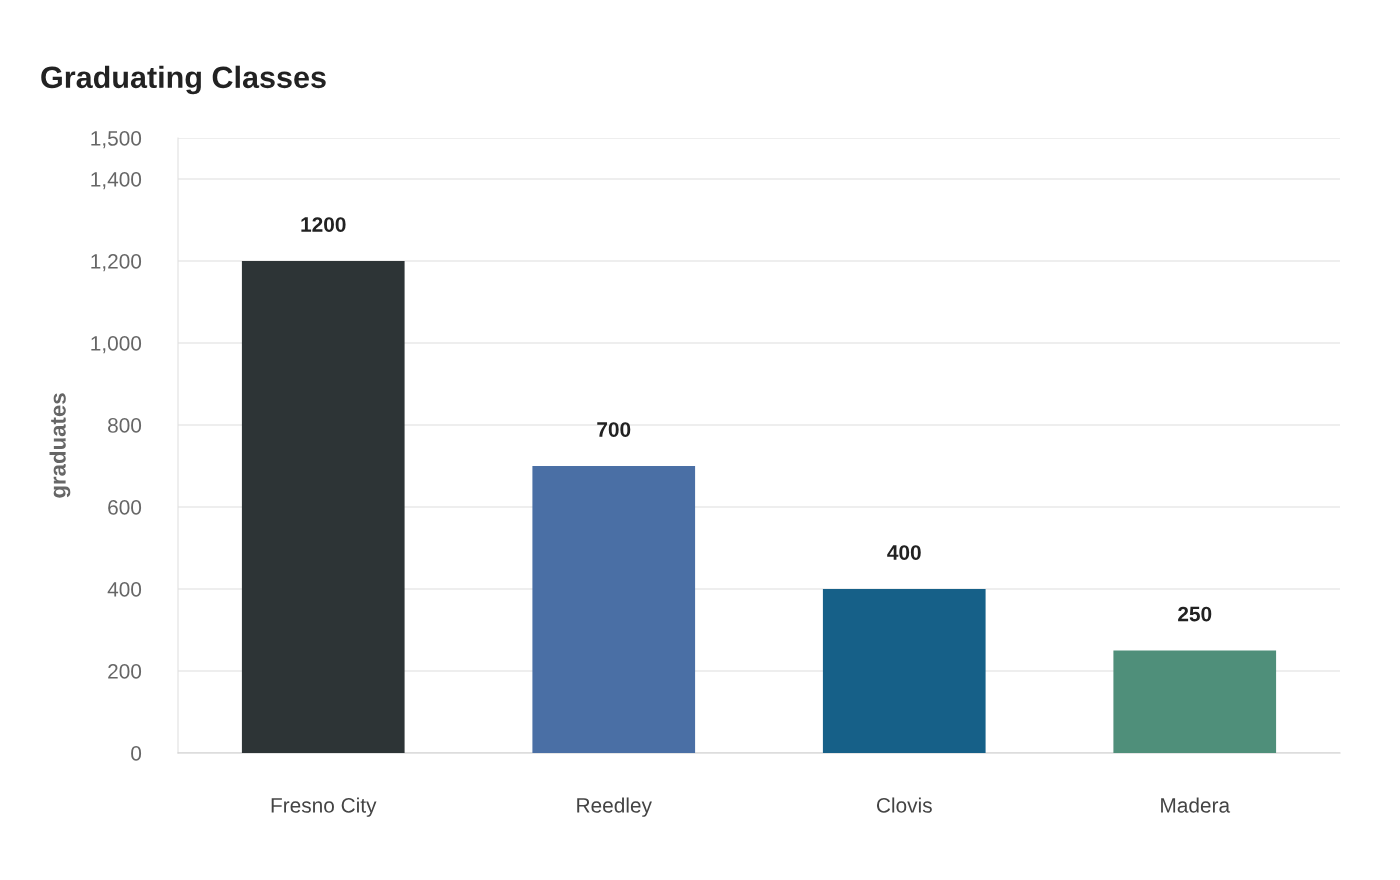  What do you see at coordinates (136, 753) in the screenshot?
I see `y-tick-label: 0` at bounding box center [136, 753].